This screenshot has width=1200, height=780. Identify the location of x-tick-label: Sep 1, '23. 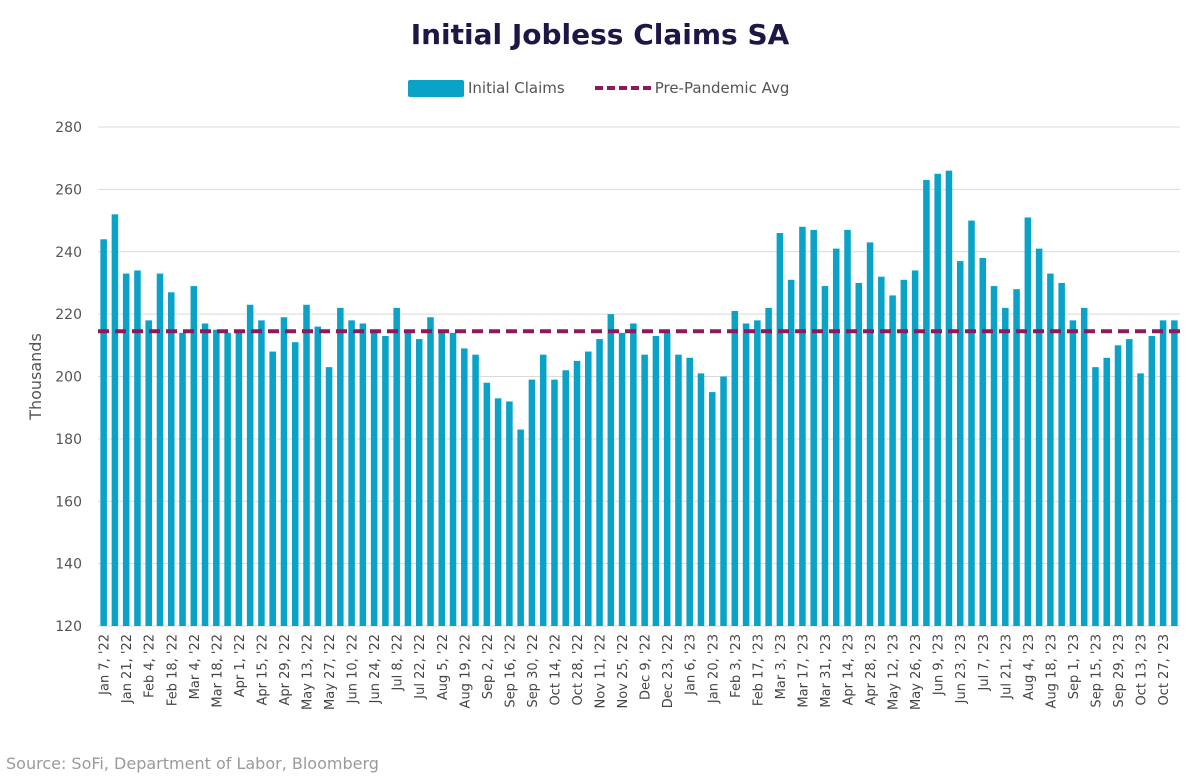
(1074, 666).